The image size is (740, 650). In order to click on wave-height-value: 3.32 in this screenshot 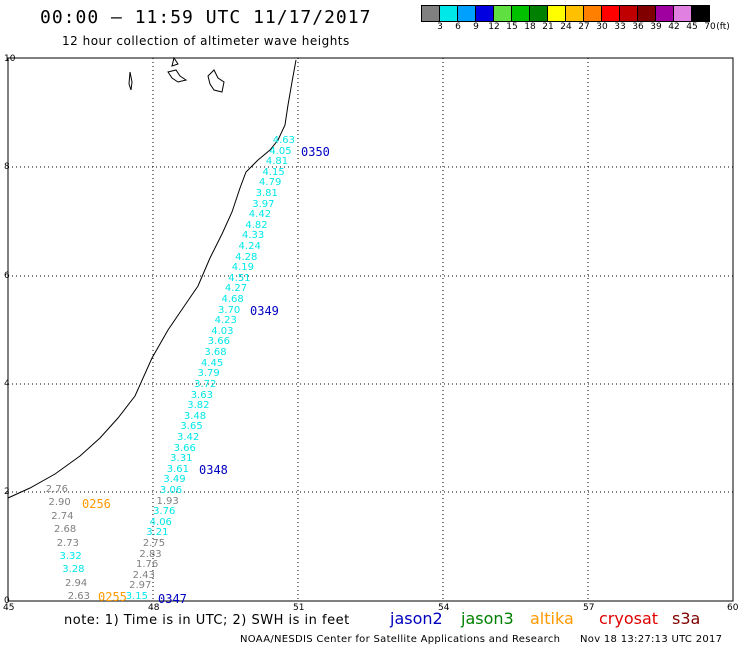, I will do `click(70, 556)`.